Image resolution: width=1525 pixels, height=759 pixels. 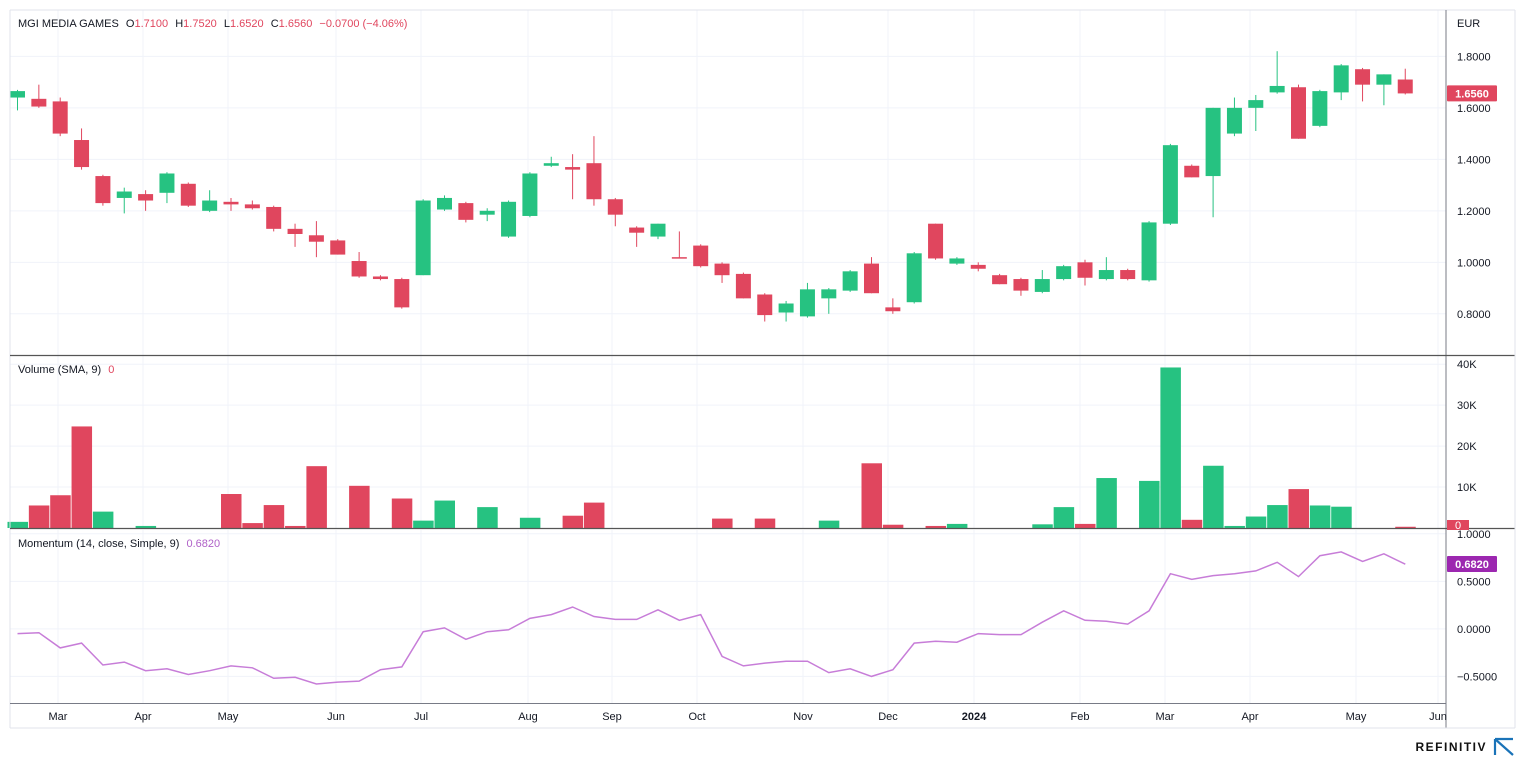 I want to click on high-label: H, so click(x=179, y=24).